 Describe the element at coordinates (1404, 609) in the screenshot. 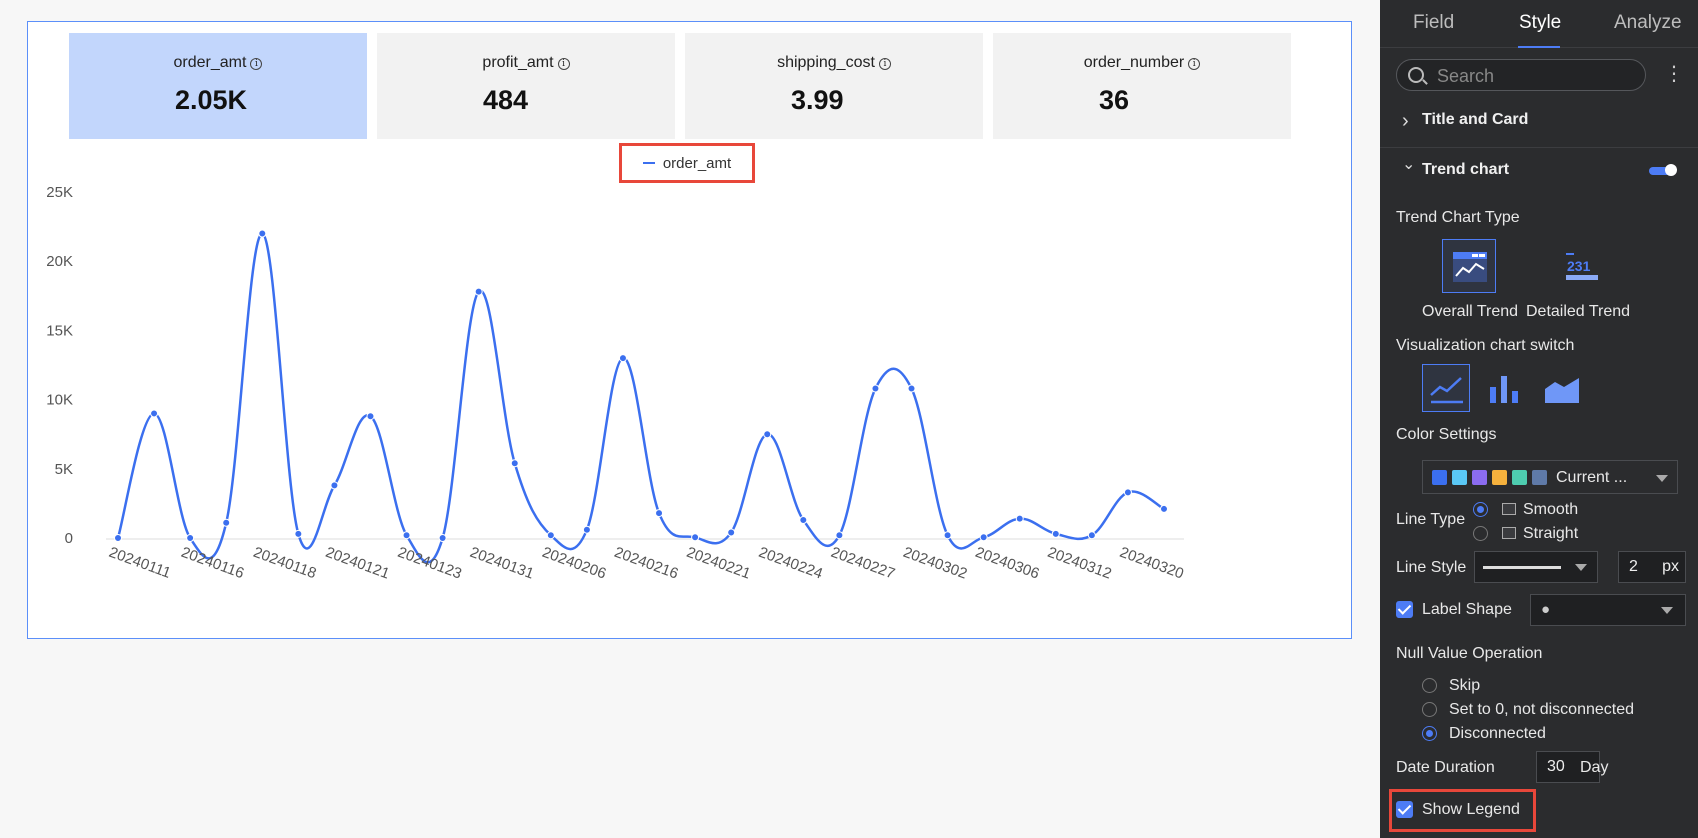

I see `label-shape-checkbox` at that location.